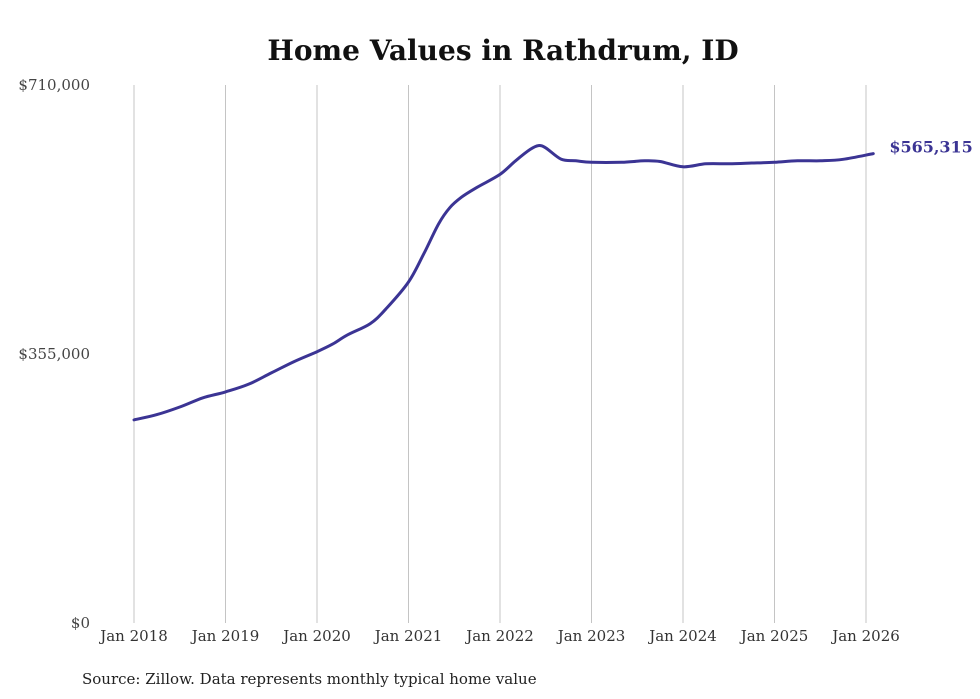 This screenshot has width=980, height=699. What do you see at coordinates (316, 636) in the screenshot?
I see `x-tick-label: Jan 2020` at bounding box center [316, 636].